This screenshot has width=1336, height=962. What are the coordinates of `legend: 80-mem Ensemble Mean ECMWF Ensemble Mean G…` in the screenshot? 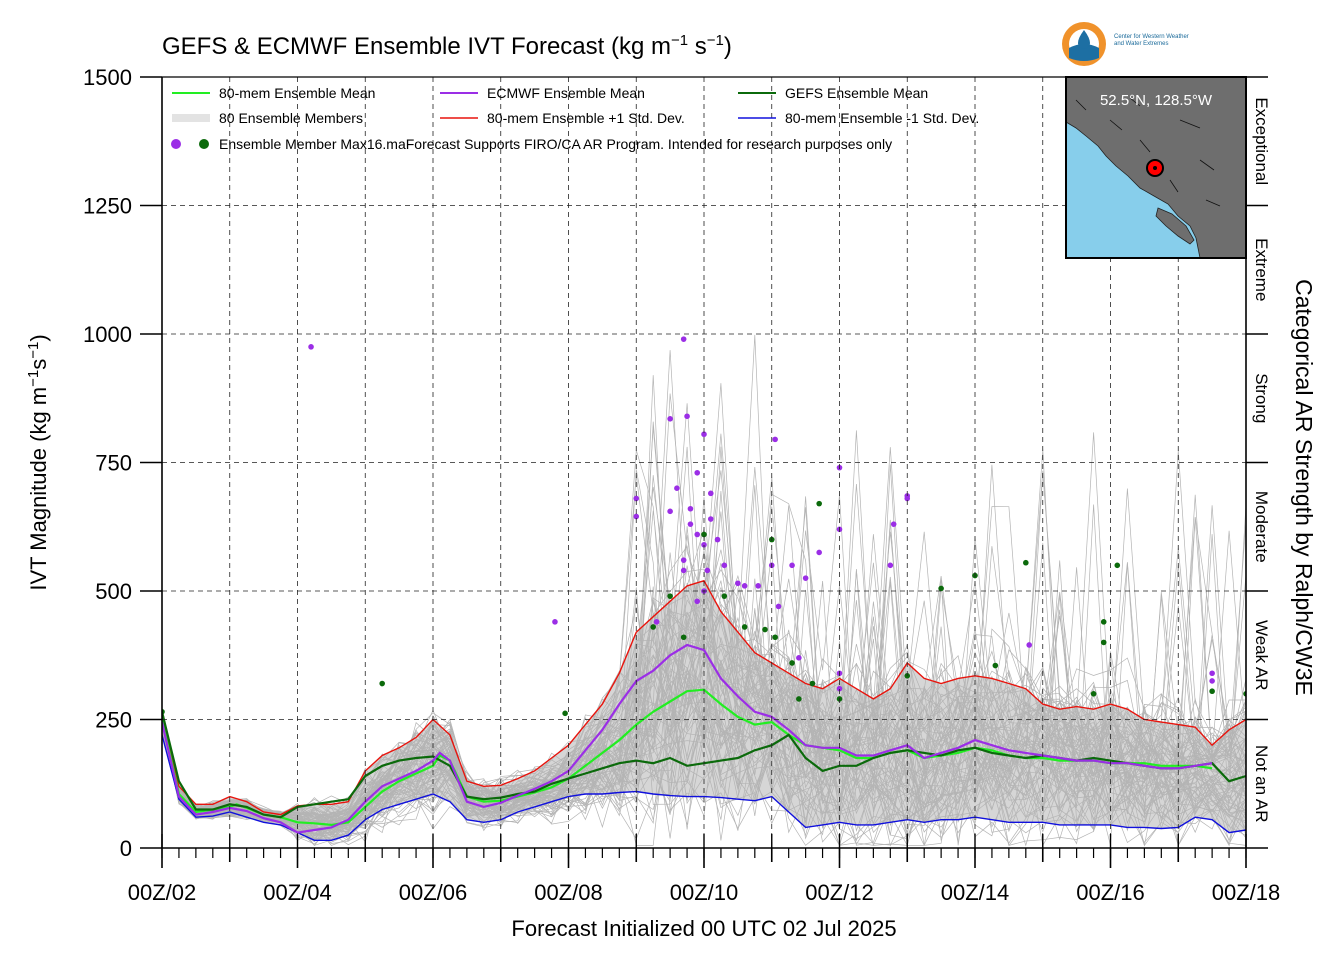 It's located at (575, 118).